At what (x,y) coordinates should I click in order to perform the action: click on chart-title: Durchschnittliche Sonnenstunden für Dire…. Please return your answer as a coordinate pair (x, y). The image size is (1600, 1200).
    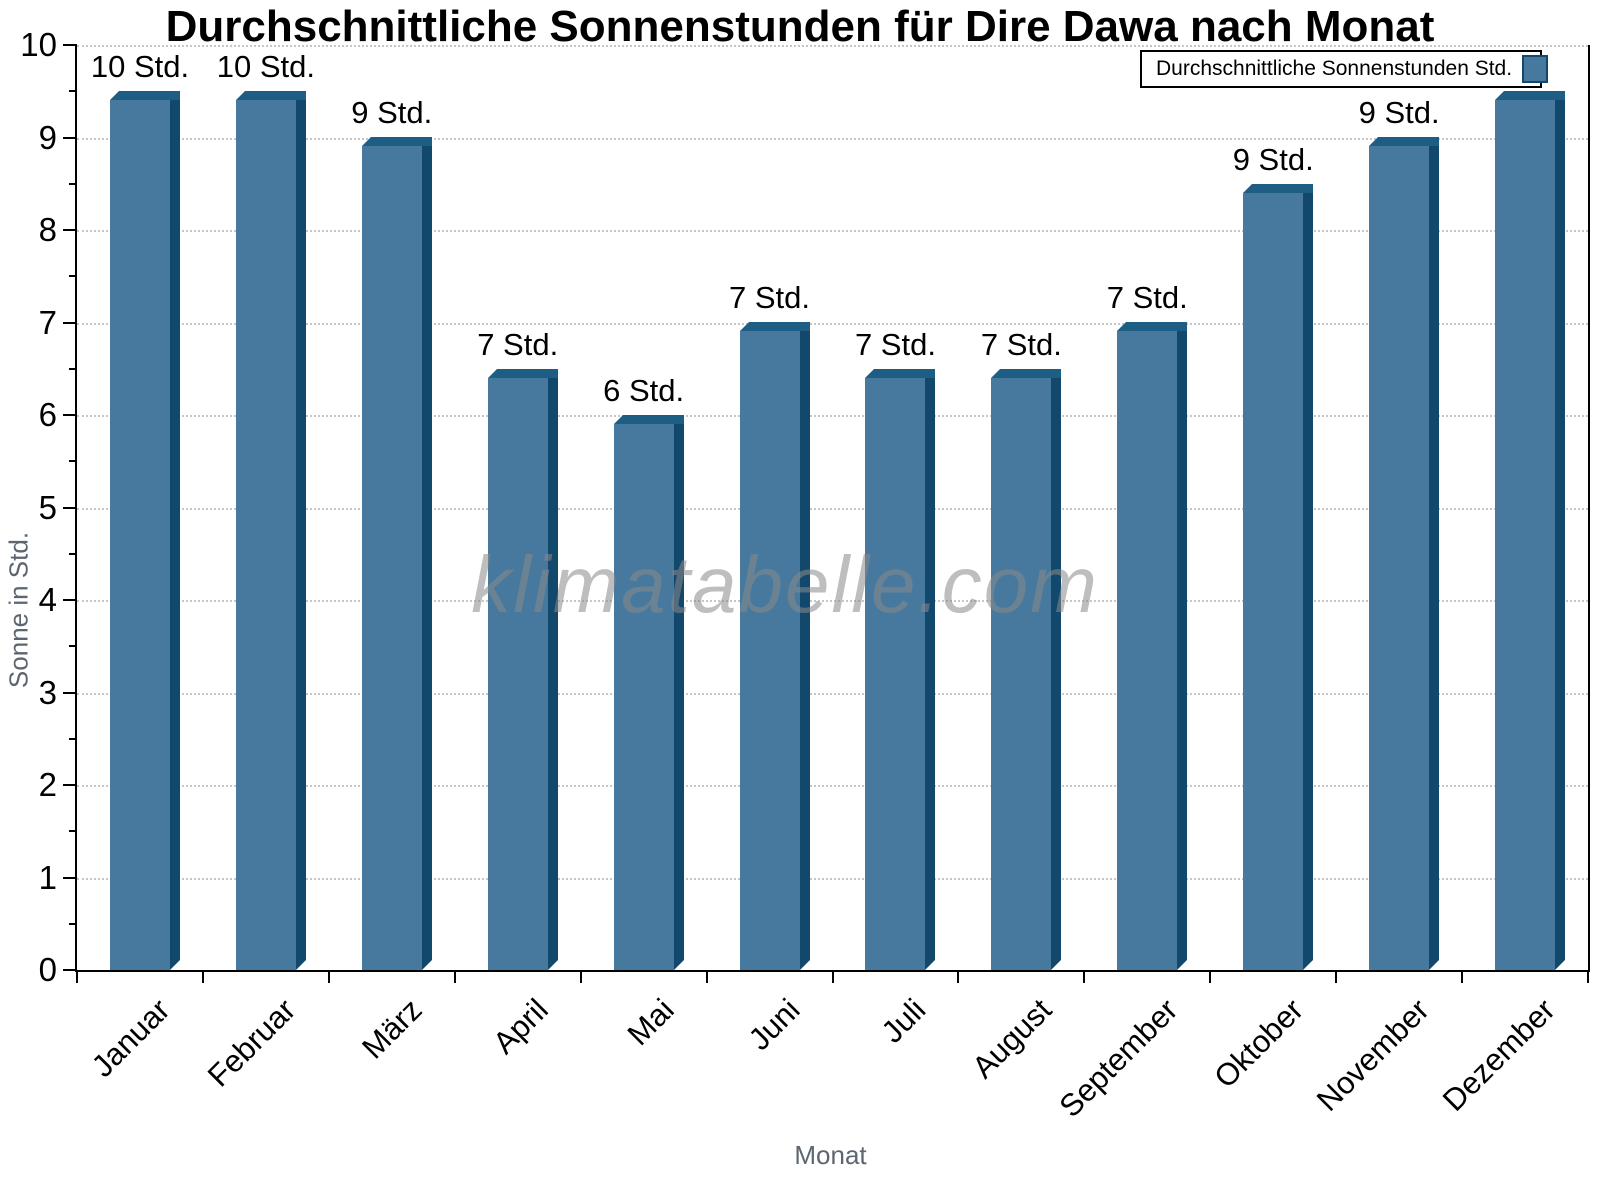
    Looking at the image, I should click on (800, 26).